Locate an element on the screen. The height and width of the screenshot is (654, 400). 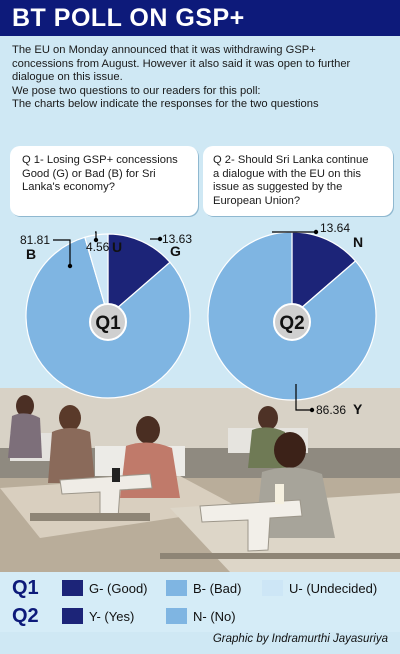
title-bar: BT POLL ON GSP+ is located at coordinates (200, 18).